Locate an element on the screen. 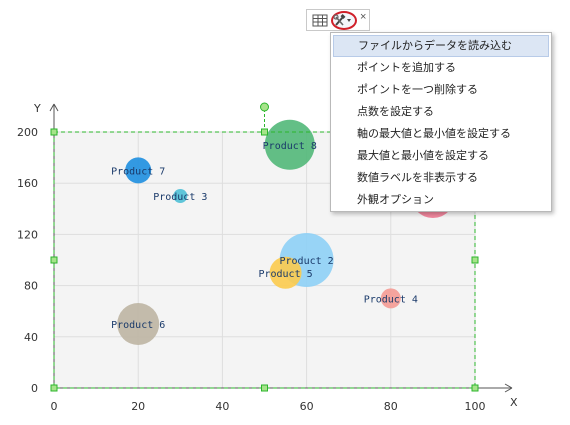 Image resolution: width=570 pixels, height=425 pixels. menu-item-hide-labels: 数値ラベルを非表示する is located at coordinates (417, 178).